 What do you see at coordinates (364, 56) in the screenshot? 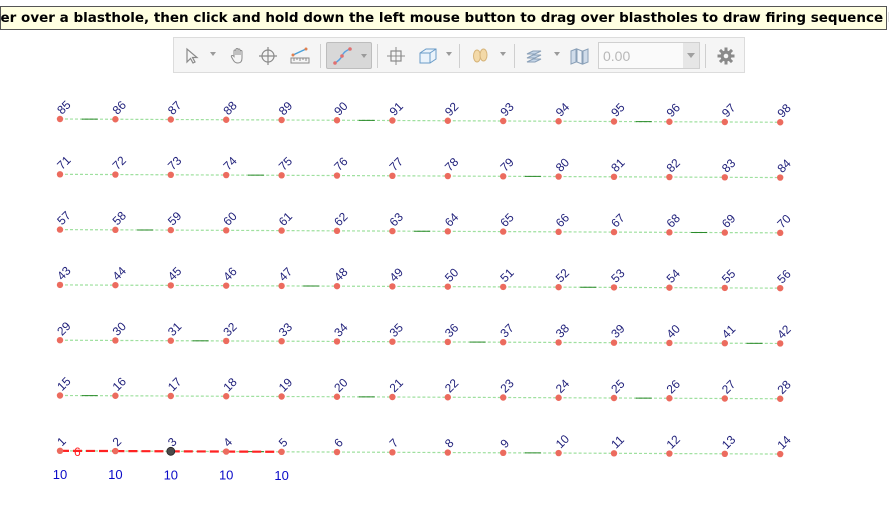
I see `chevron-down-icon` at bounding box center [364, 56].